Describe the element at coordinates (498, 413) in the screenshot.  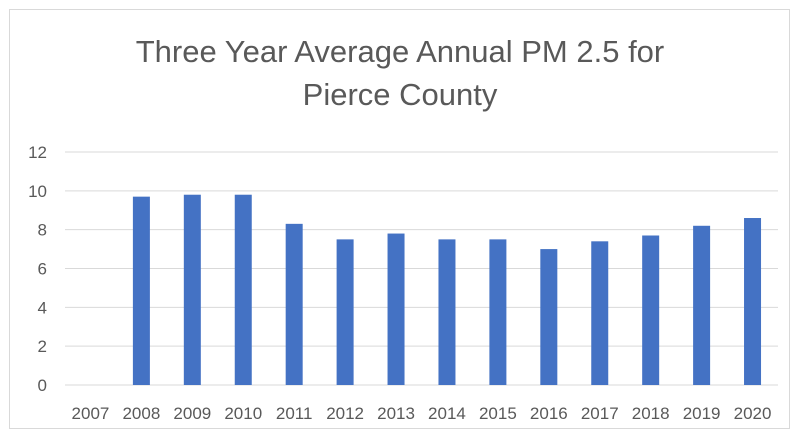
I see `x-tick-label-2015: 2015` at that location.